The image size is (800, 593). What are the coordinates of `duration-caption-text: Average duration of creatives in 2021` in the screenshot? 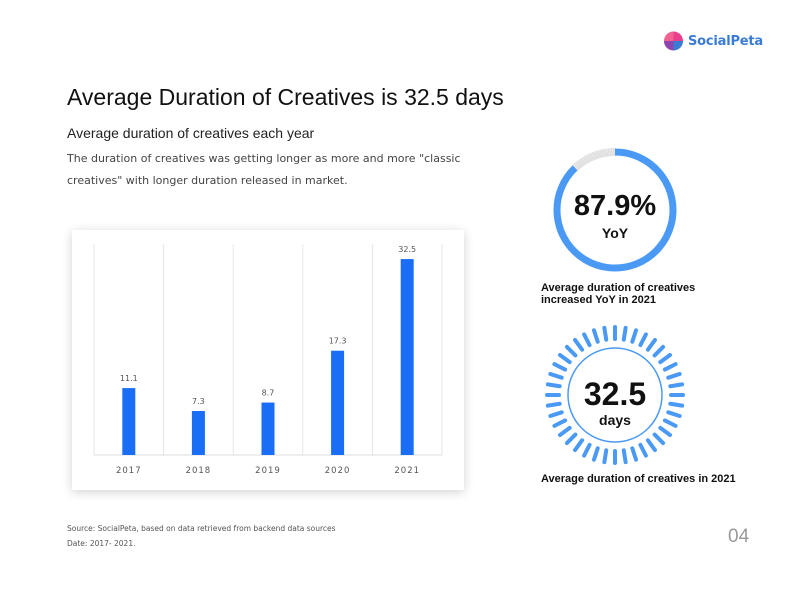 It's located at (638, 479).